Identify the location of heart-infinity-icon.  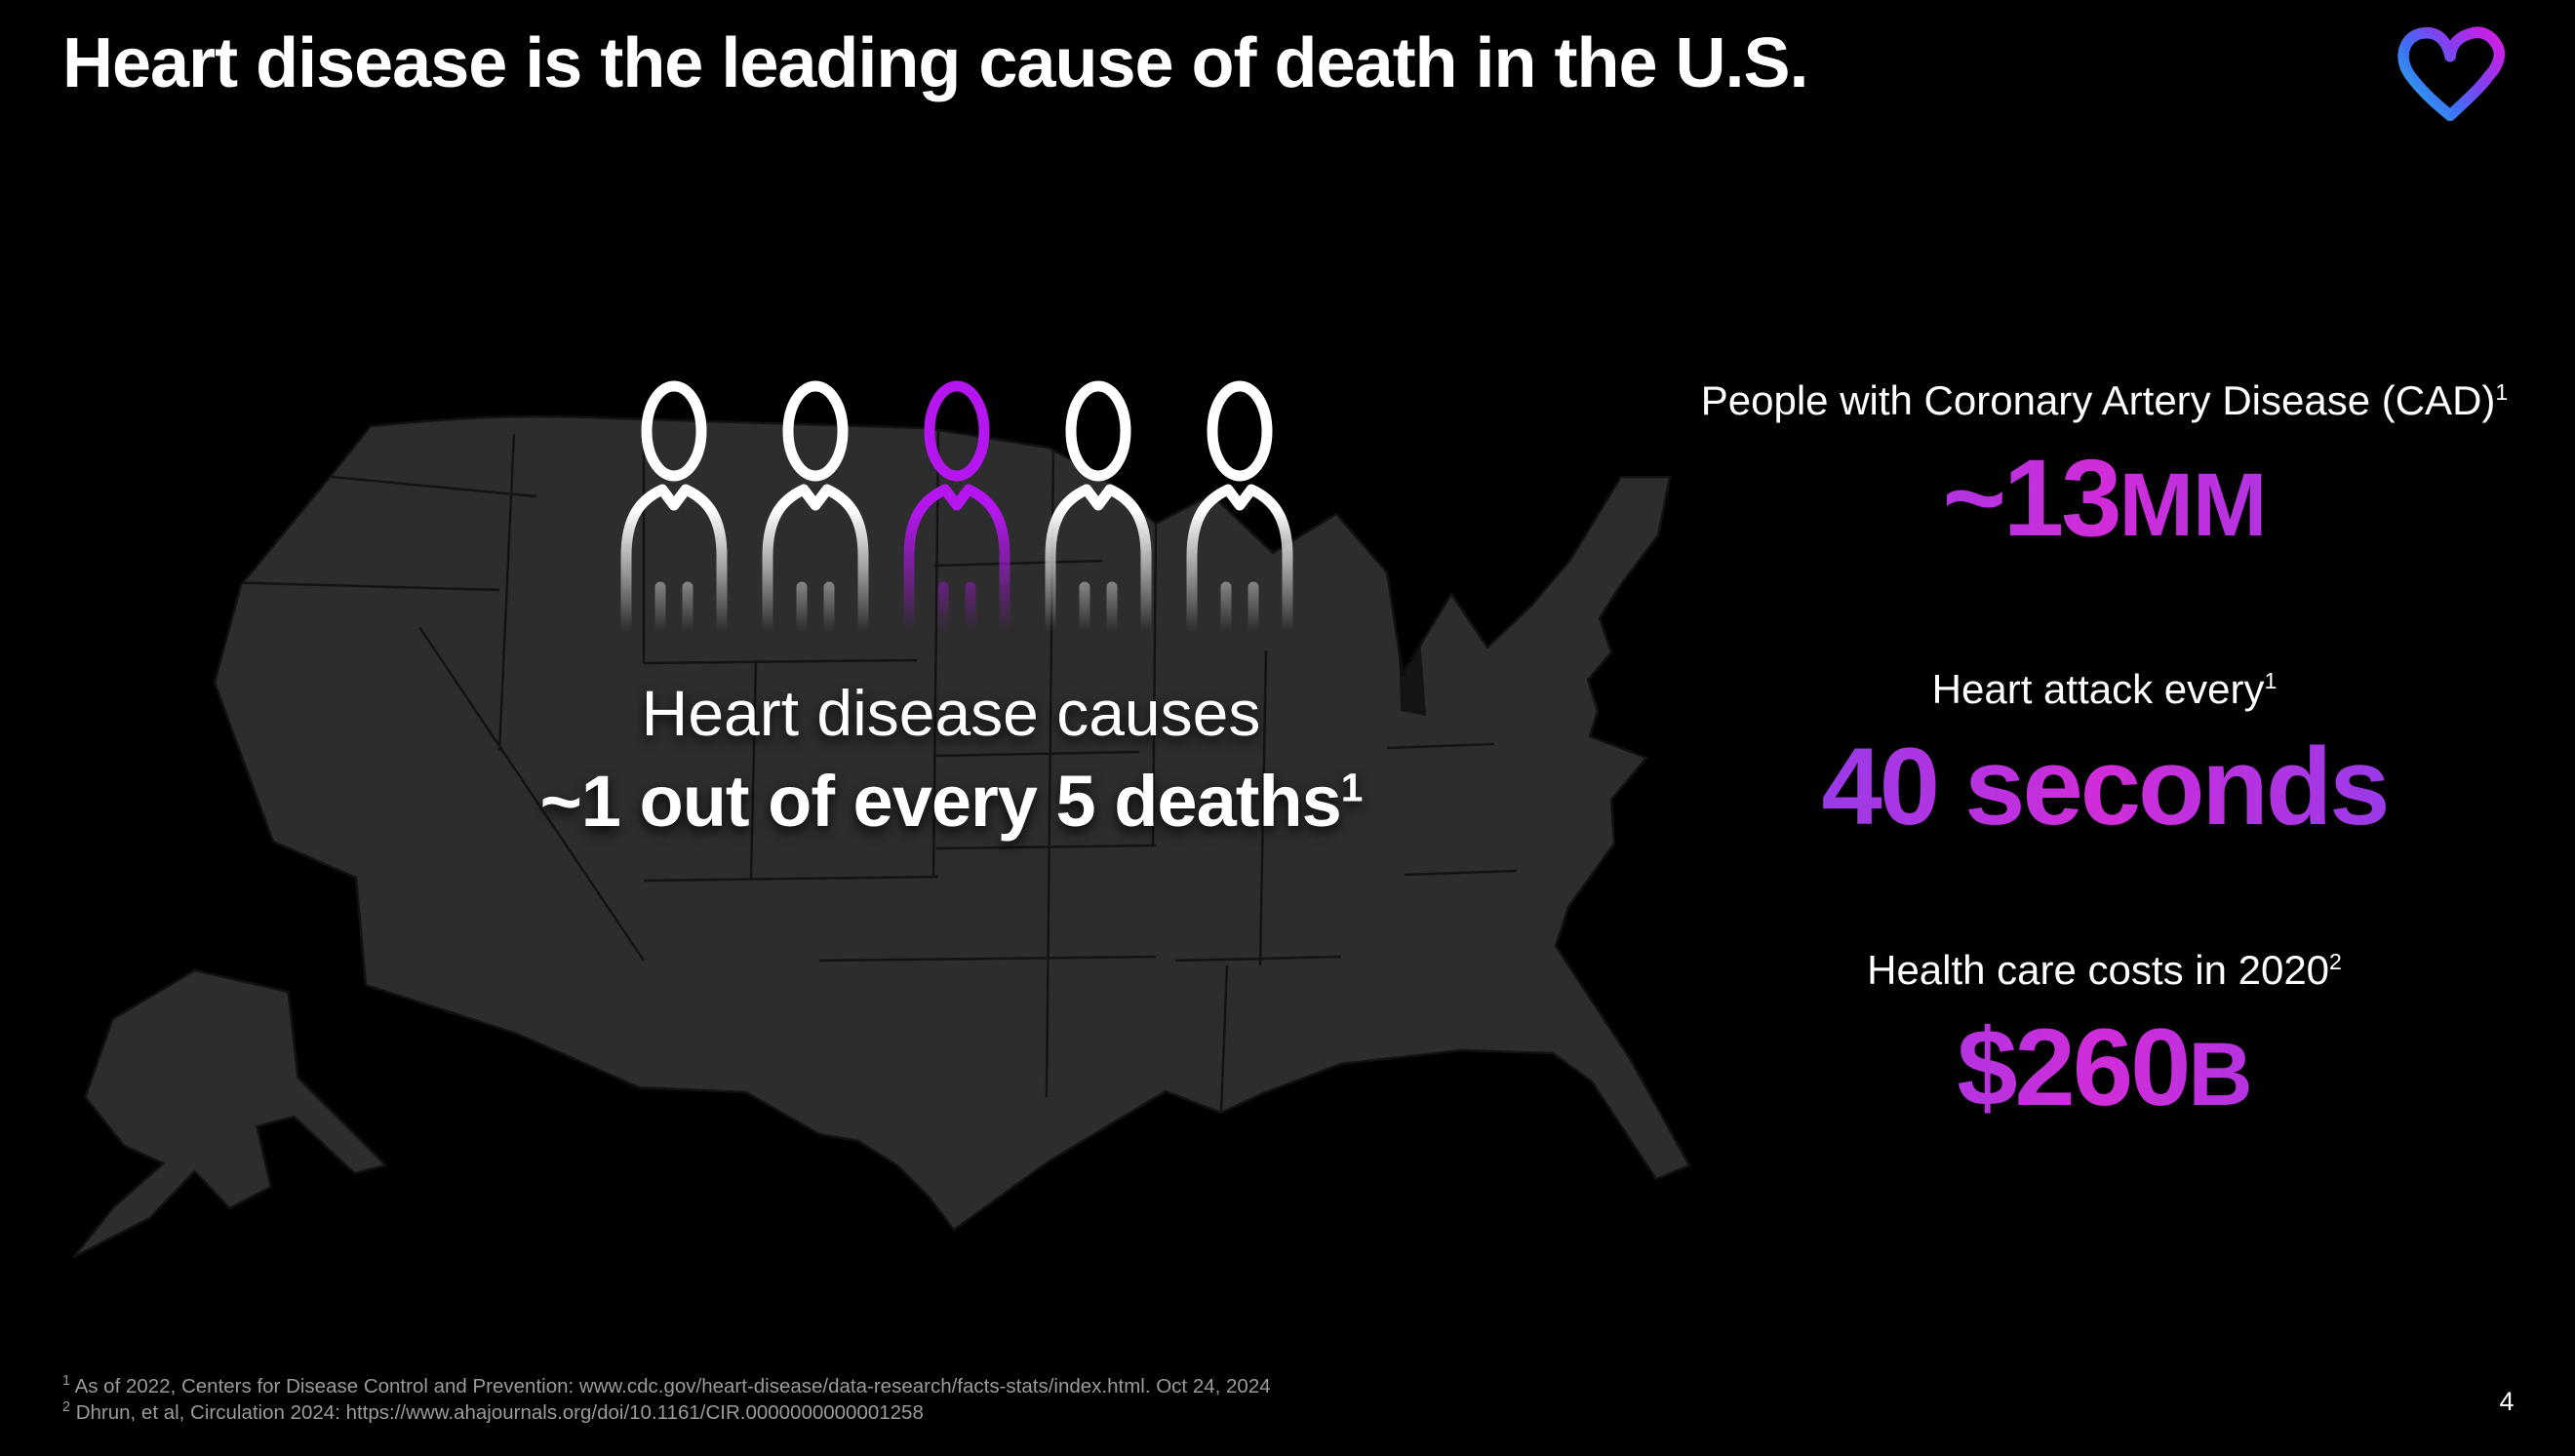
(2452, 74).